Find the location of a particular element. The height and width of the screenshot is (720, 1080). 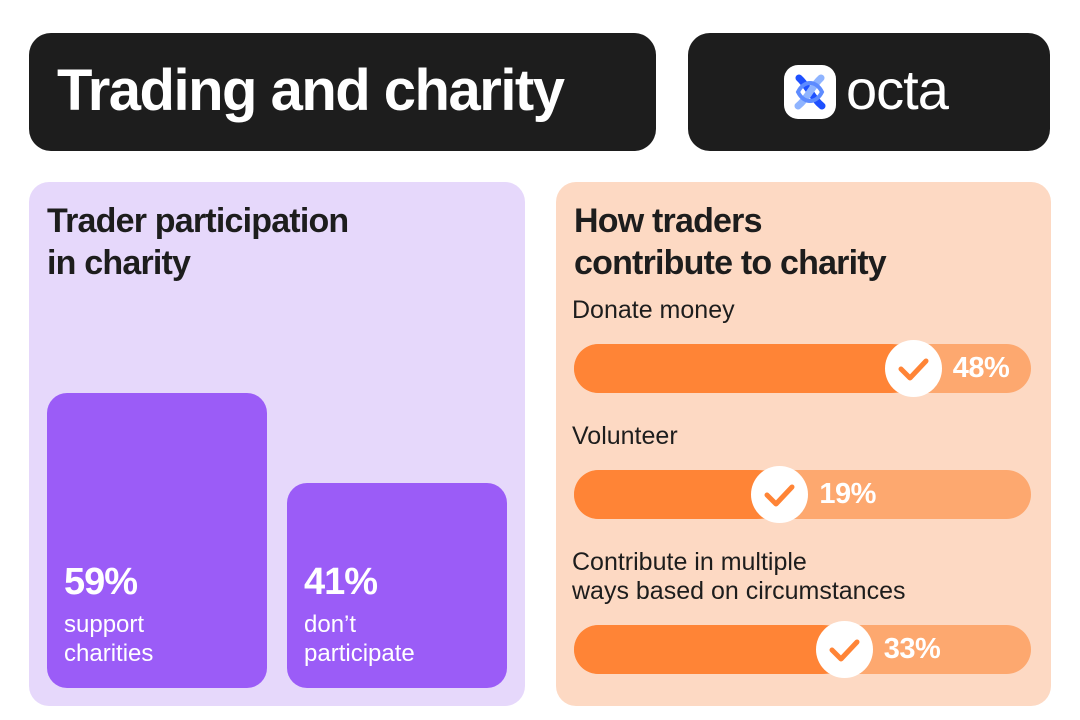

page-title: Trading and charity is located at coordinates (311, 90).